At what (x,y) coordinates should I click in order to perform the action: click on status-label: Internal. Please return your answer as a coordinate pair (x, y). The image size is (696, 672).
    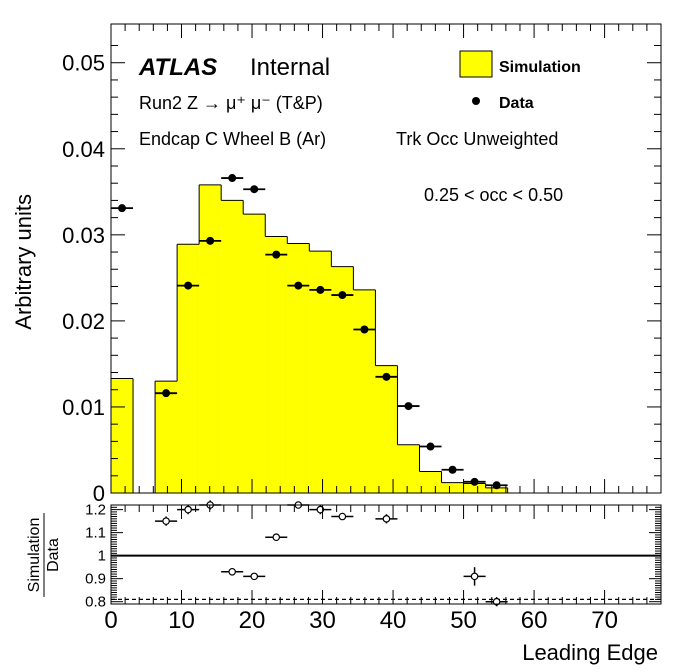
    Looking at the image, I should click on (290, 67).